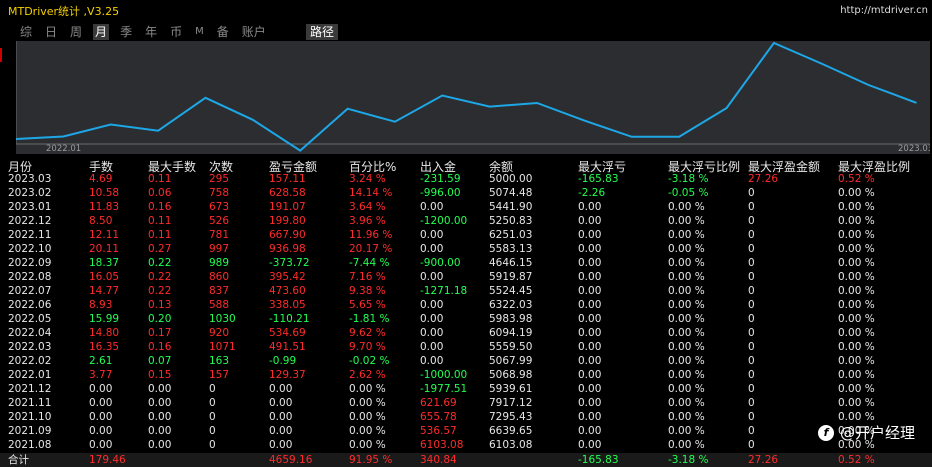 This screenshot has width=932, height=467. Describe the element at coordinates (751, 319) in the screenshot. I see `row-cell-10: 0` at that location.